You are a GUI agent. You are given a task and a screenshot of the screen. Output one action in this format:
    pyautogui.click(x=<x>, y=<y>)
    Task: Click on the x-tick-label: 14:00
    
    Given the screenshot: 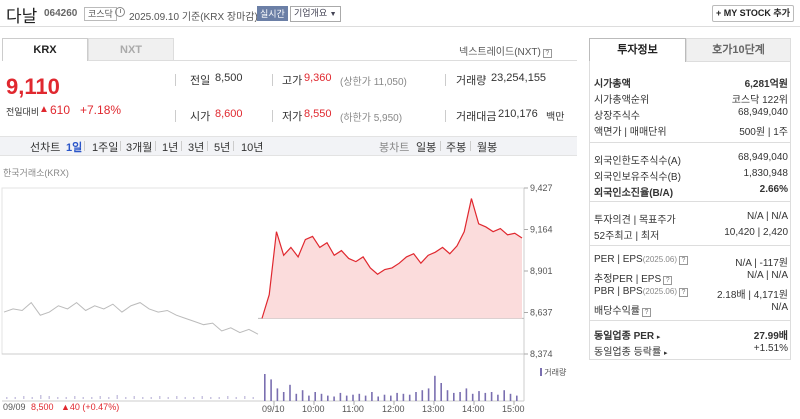 What is the action you would take?
    pyautogui.click(x=473, y=409)
    